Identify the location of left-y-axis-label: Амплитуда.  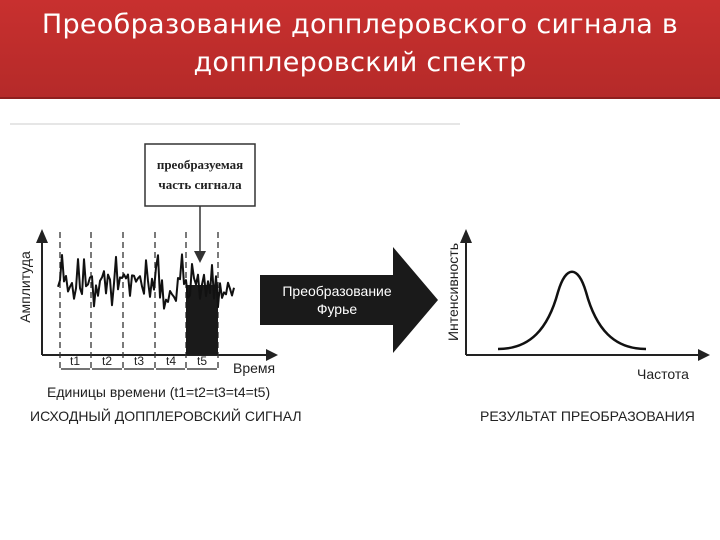
(25, 287).